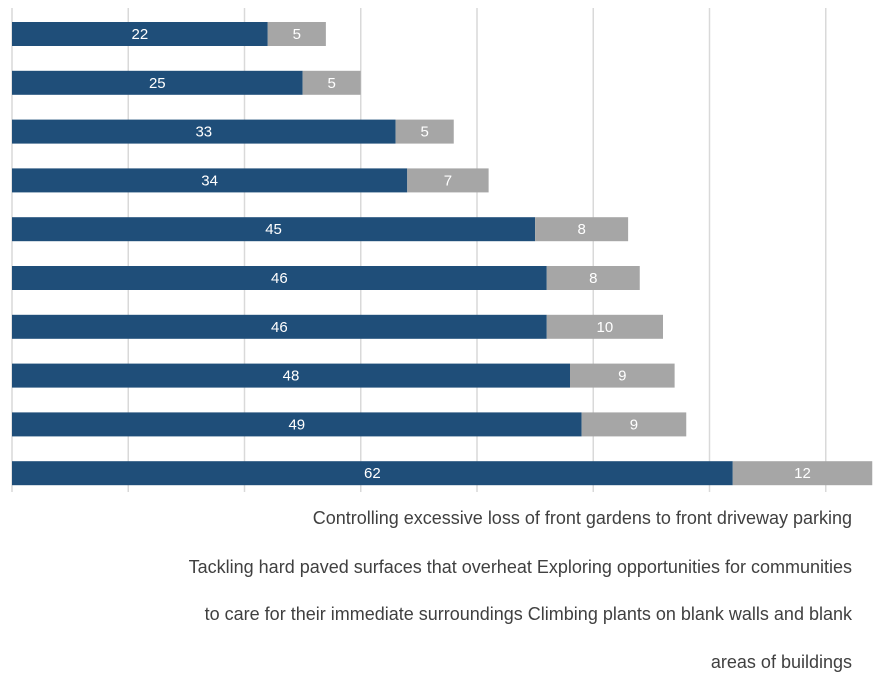  I want to click on data-label-series-1: 49, so click(296, 424).